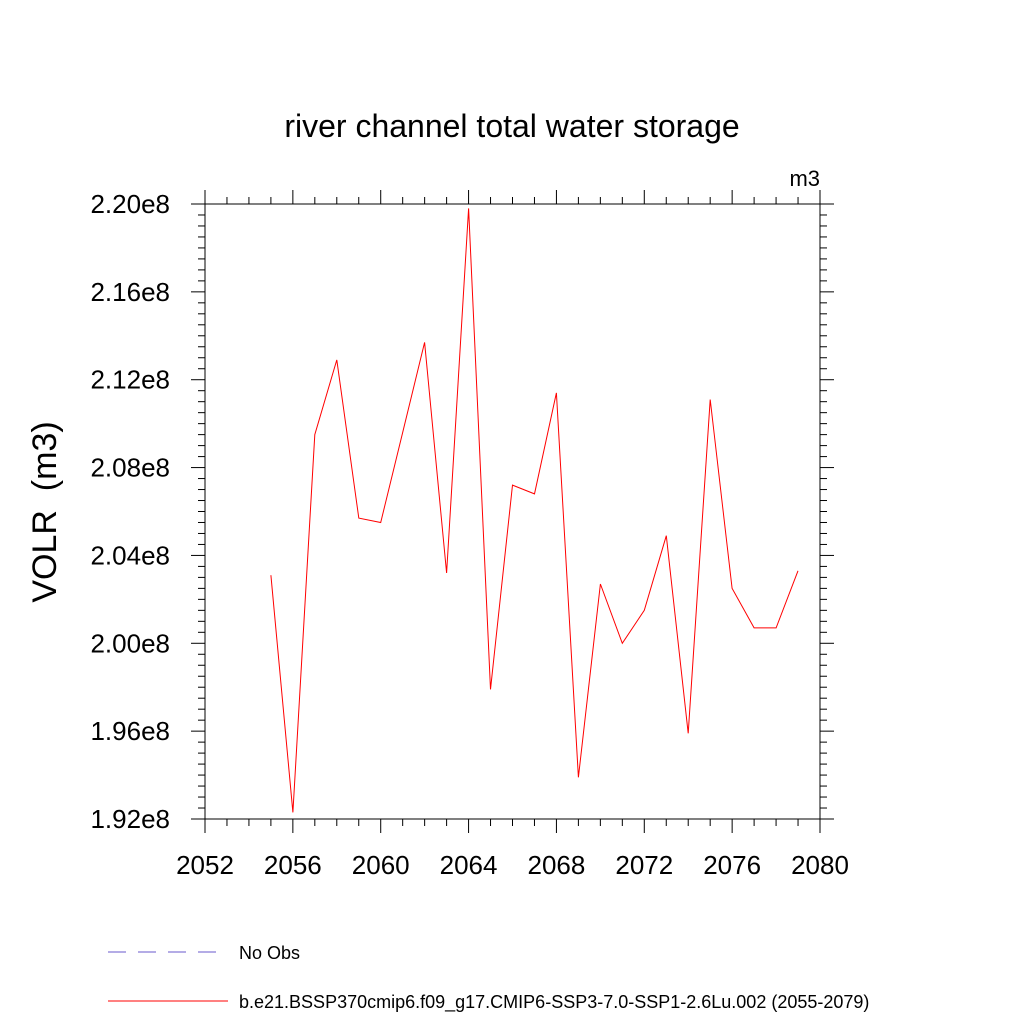  Describe the element at coordinates (269, 953) in the screenshot. I see `legend-label: No Obs` at that location.